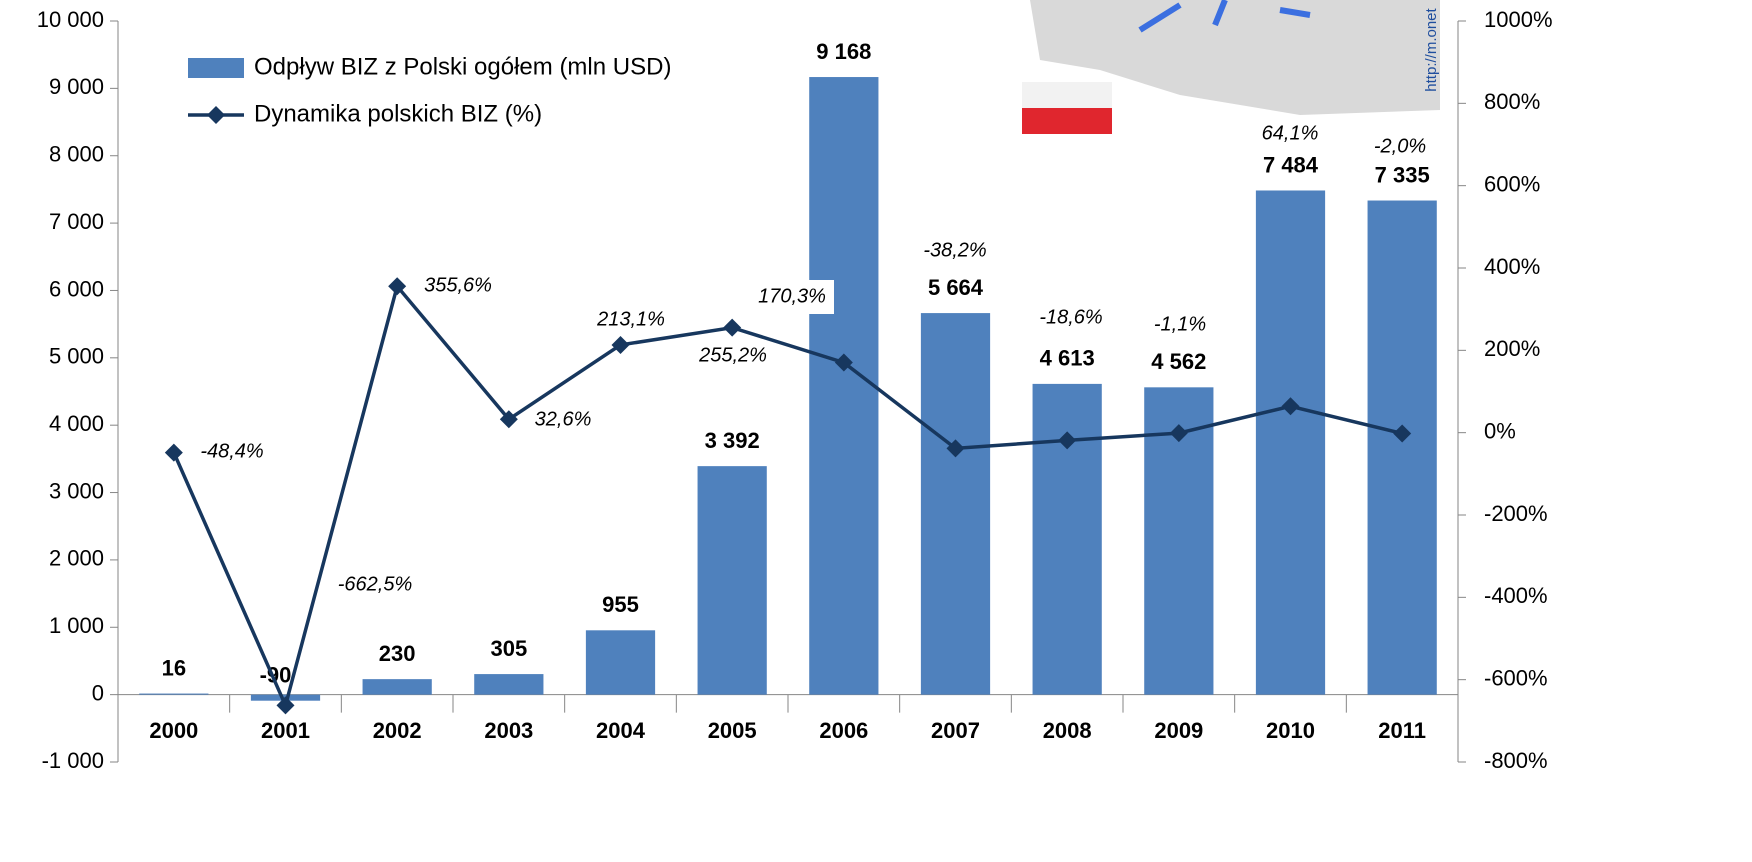  What do you see at coordinates (285, 730) in the screenshot?
I see `x-tick-label: 2001` at bounding box center [285, 730].